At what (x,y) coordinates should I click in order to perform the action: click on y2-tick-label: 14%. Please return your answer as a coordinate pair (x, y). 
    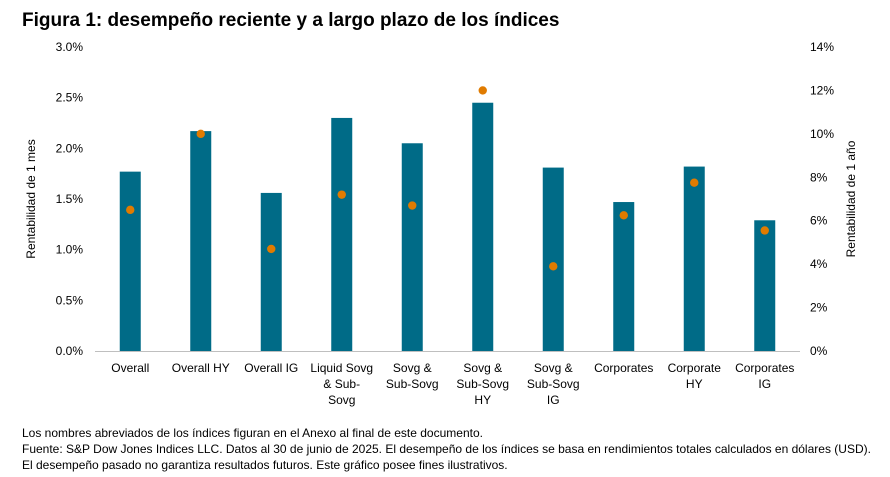
    Looking at the image, I should click on (822, 47).